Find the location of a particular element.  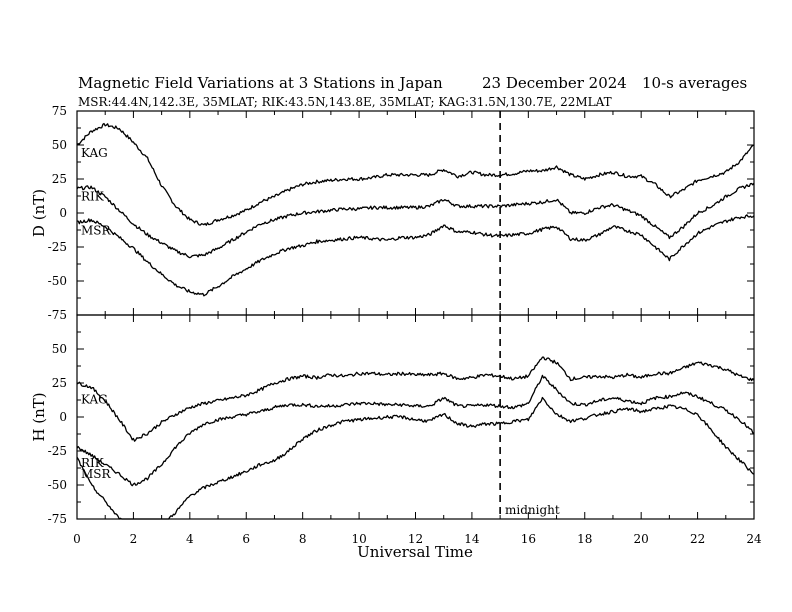

x-tick-label: 6 is located at coordinates (246, 539).